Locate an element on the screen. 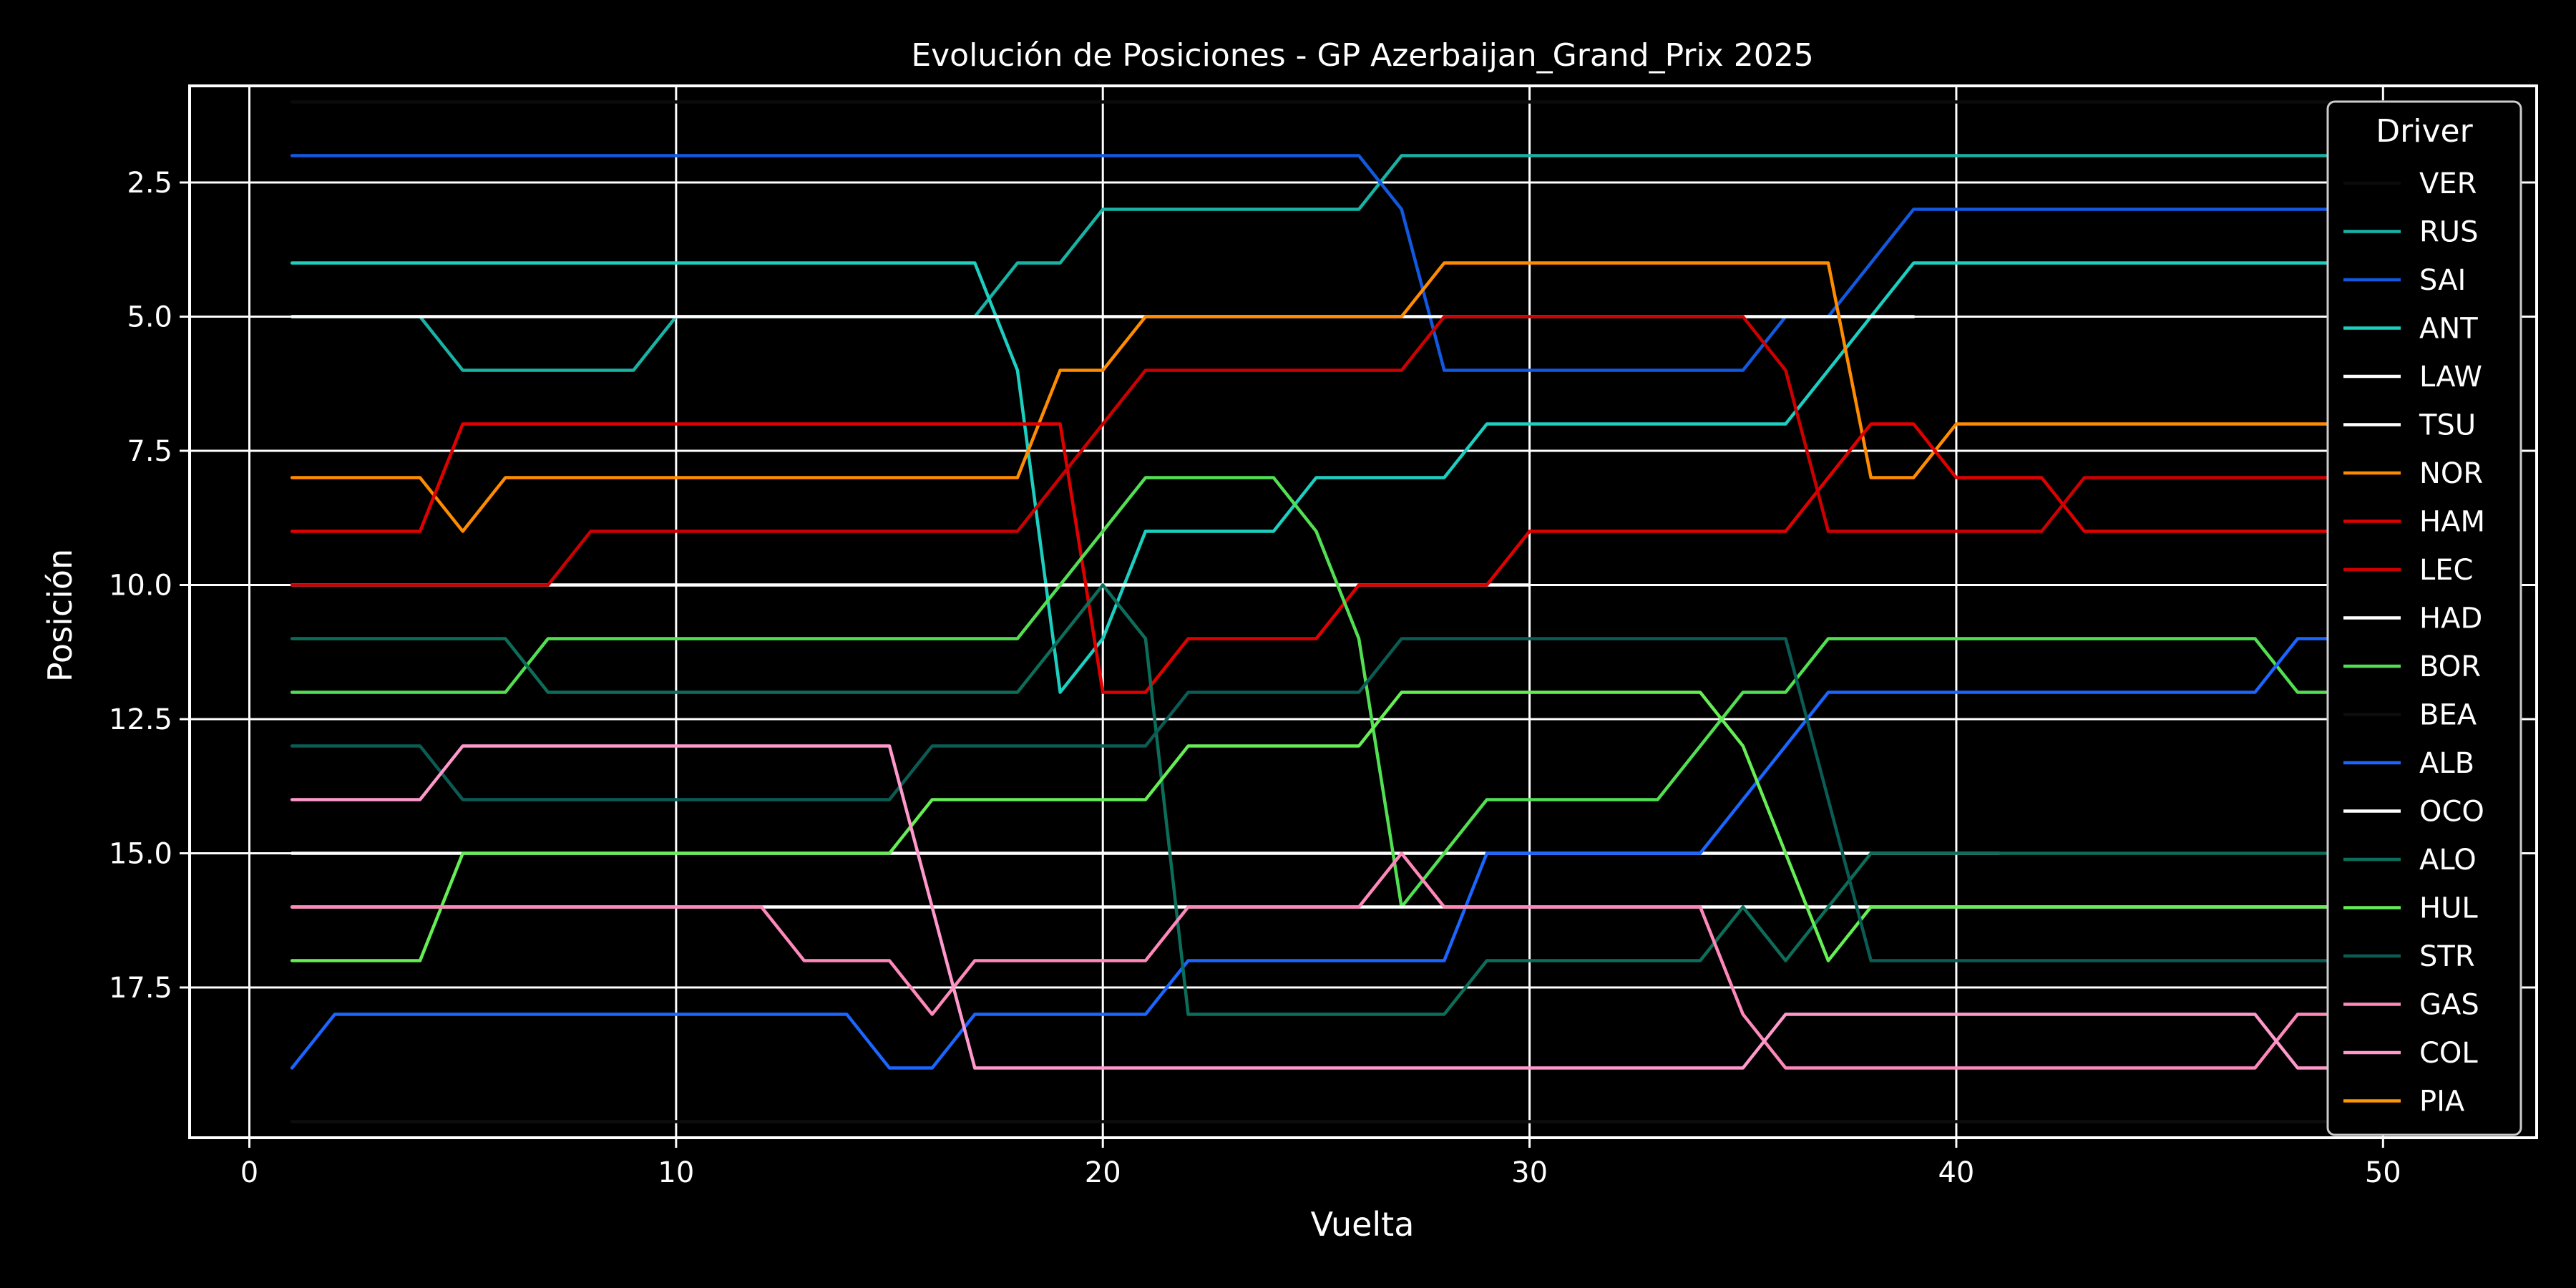  legend-item-sai: SAI is located at coordinates (2404, 280).